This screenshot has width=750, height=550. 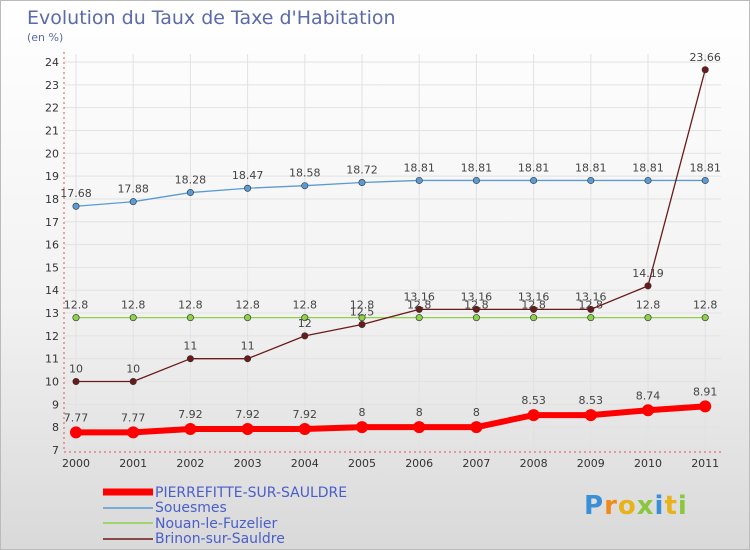 I want to click on chart-title: Evolution du Taux de Taxe d'Habitation, so click(x=211, y=18).